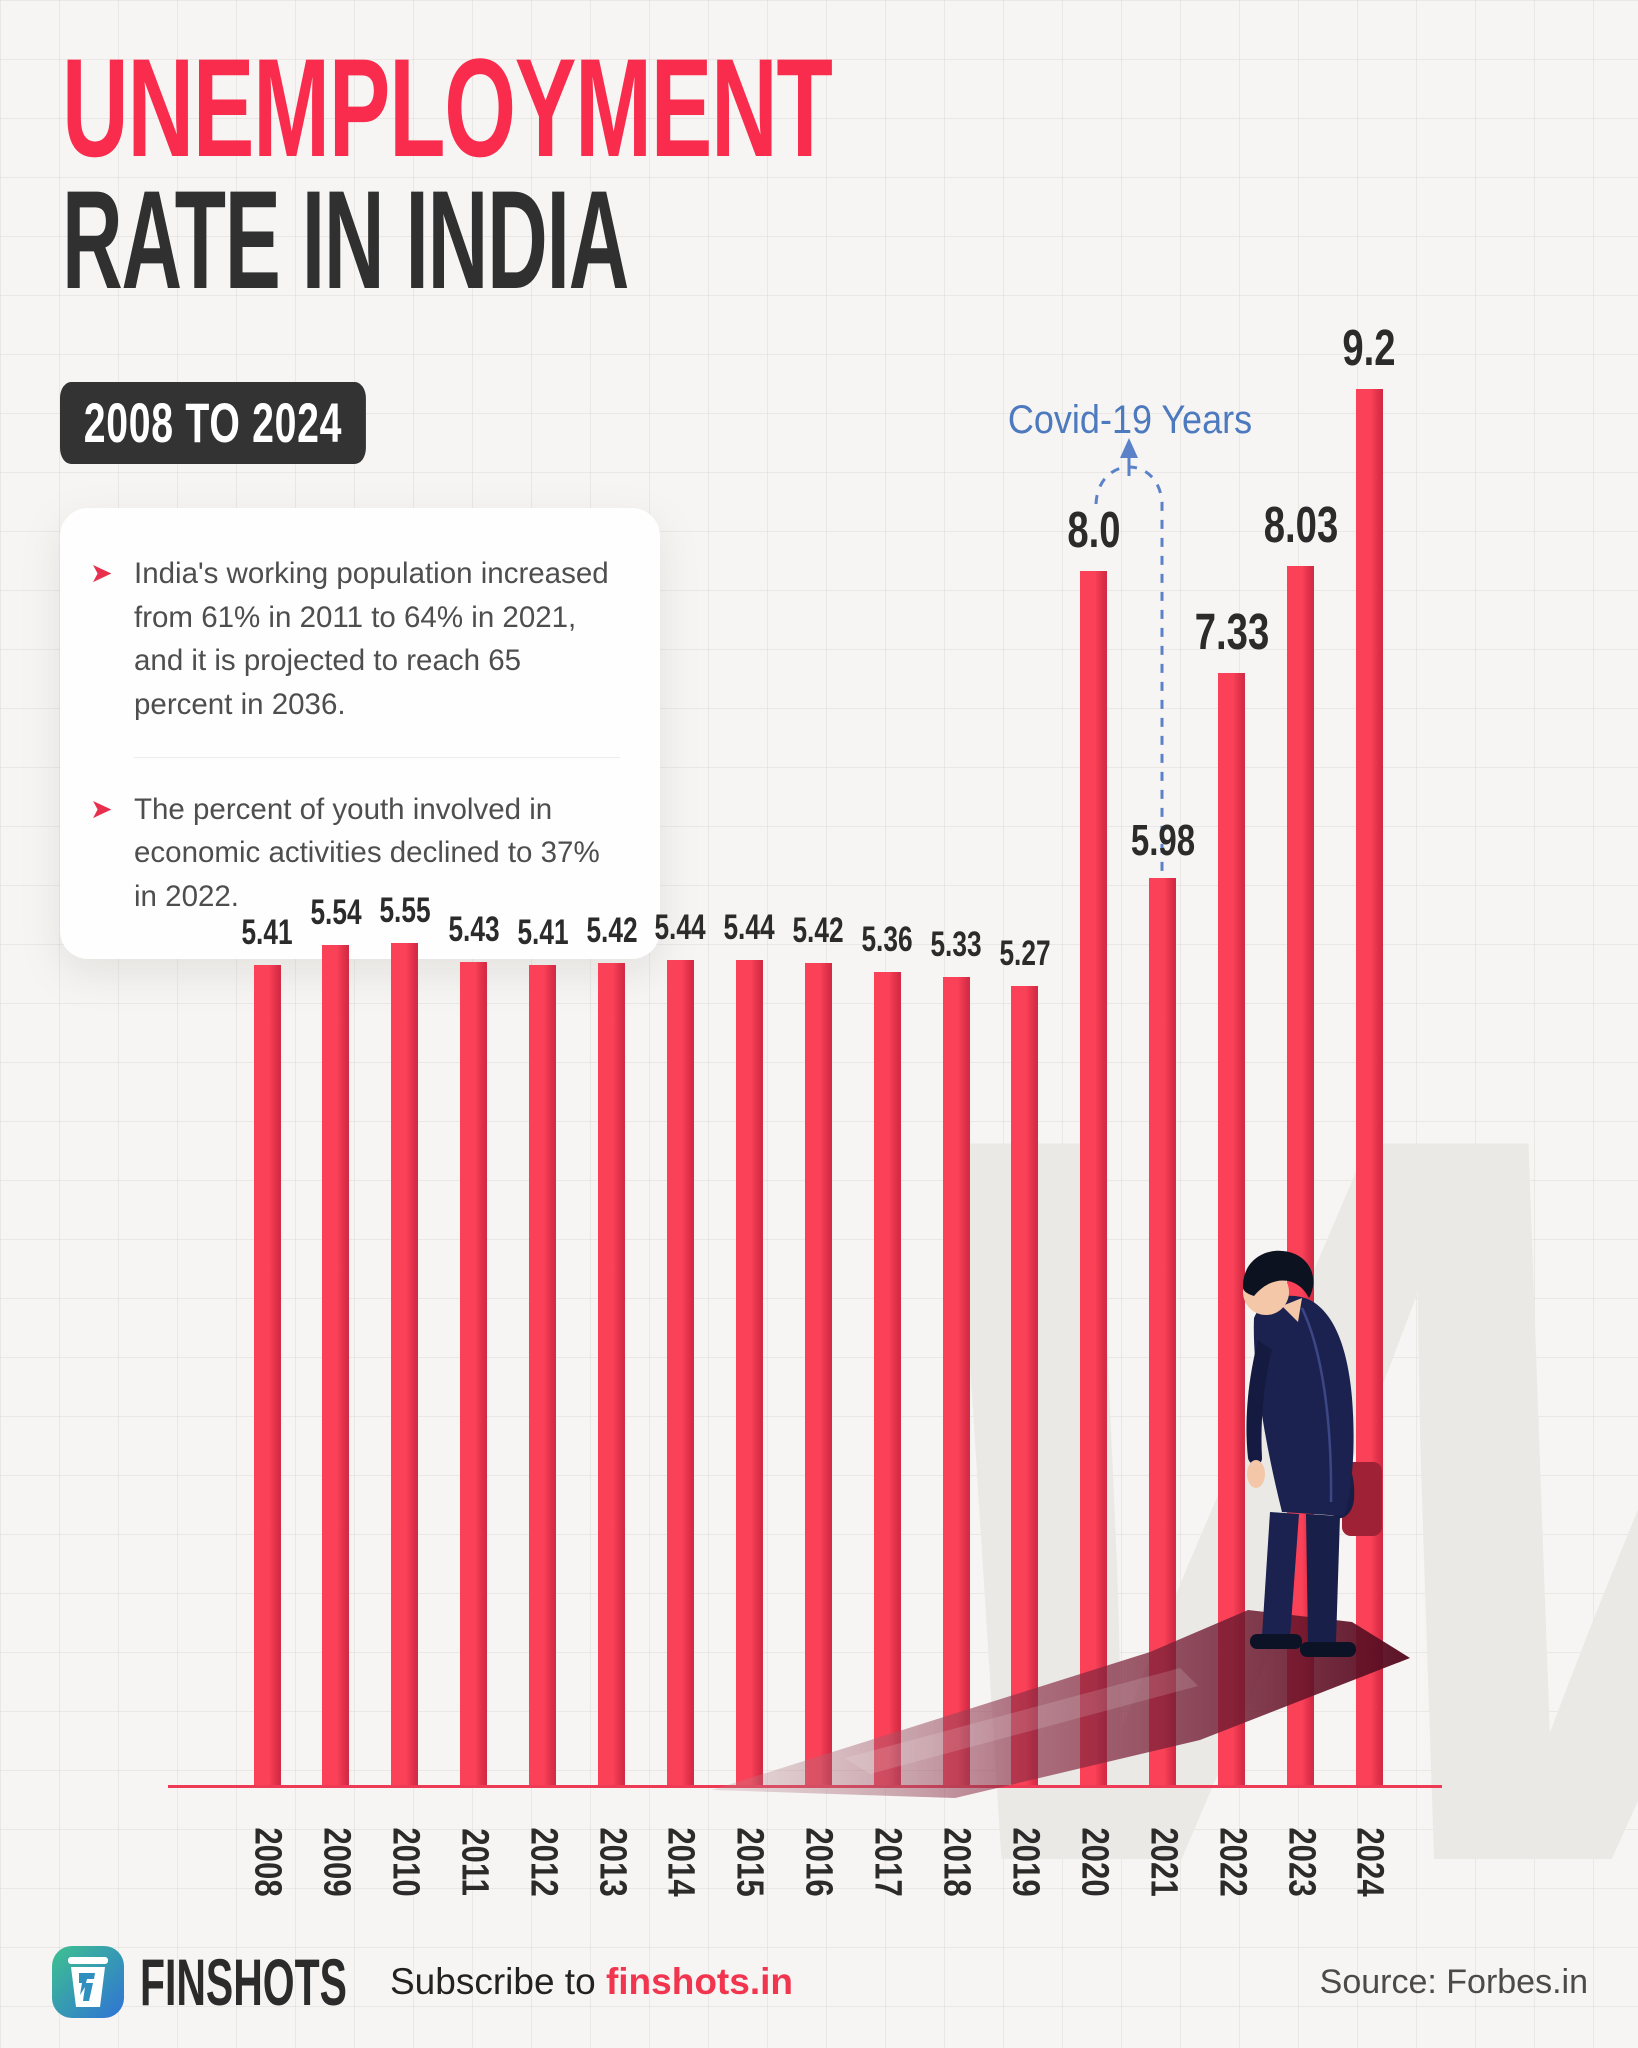 The width and height of the screenshot is (1638, 2048). What do you see at coordinates (956, 1382) in the screenshot?
I see `bar-2018` at bounding box center [956, 1382].